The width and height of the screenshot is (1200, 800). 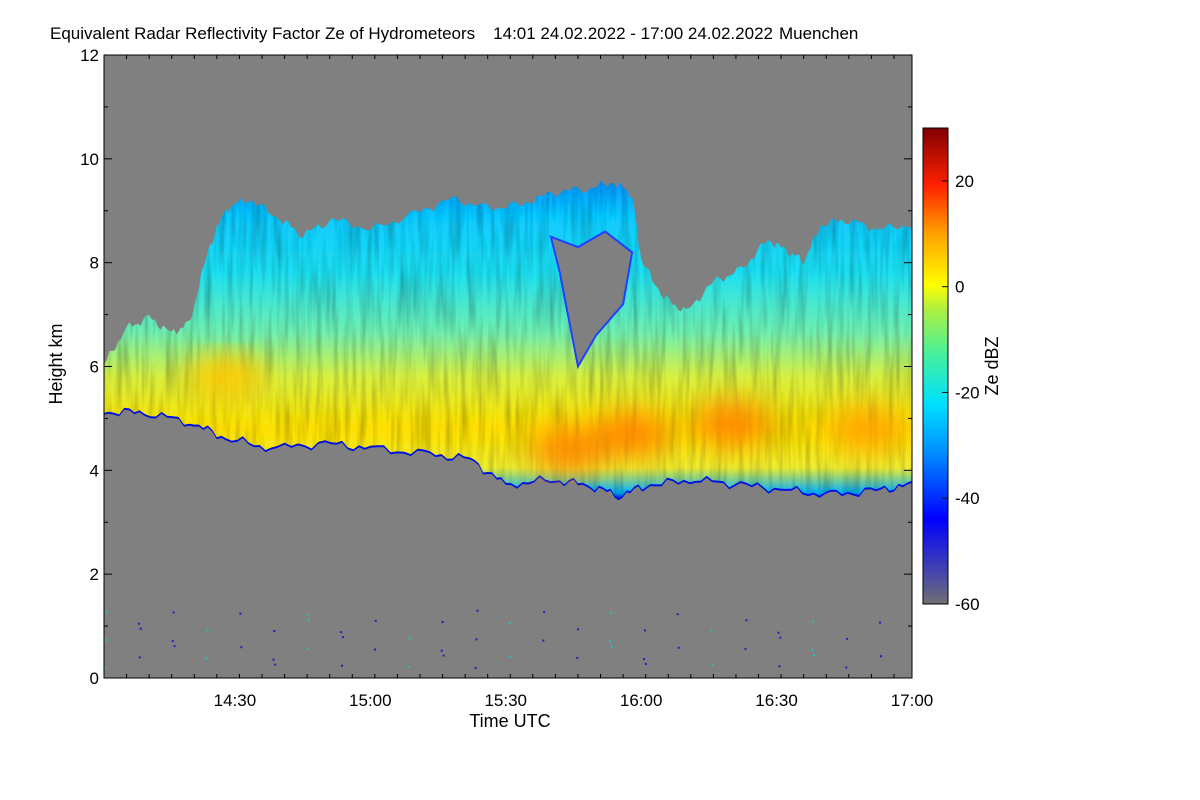 I want to click on y-tick-label: 2, so click(x=94, y=574).